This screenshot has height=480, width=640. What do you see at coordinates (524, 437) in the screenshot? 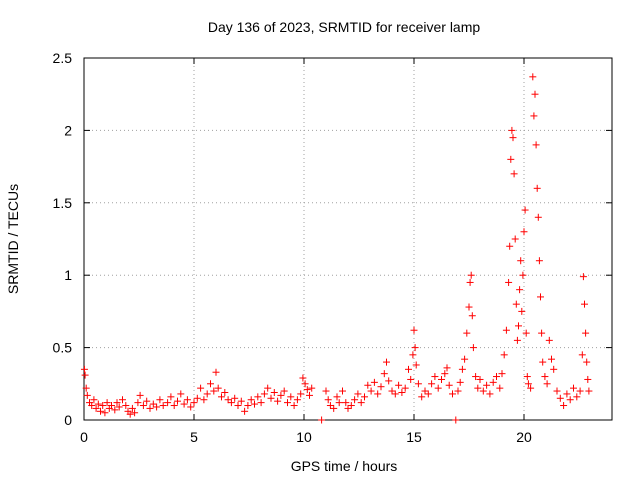
I see `x-tick-label: 20` at bounding box center [524, 437].